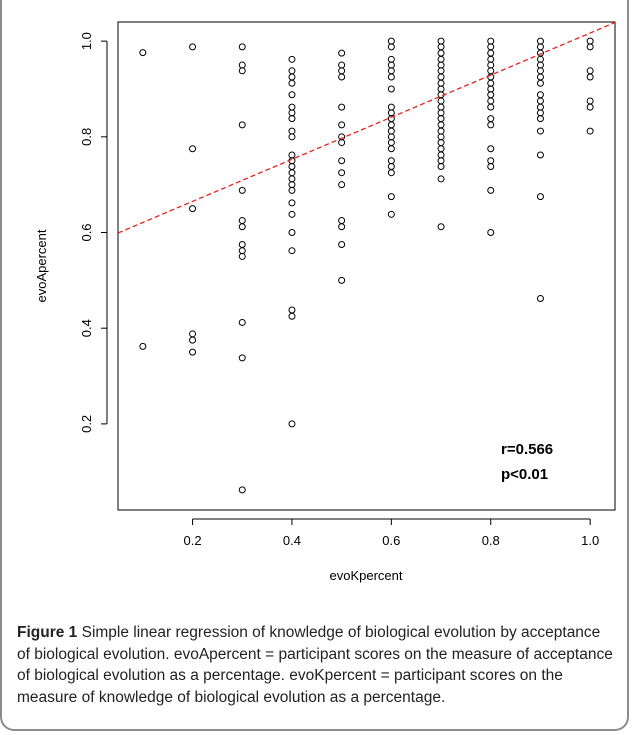 This screenshot has width=633, height=735. What do you see at coordinates (366, 575) in the screenshot?
I see `x-axis-title: evoKpercent` at bounding box center [366, 575].